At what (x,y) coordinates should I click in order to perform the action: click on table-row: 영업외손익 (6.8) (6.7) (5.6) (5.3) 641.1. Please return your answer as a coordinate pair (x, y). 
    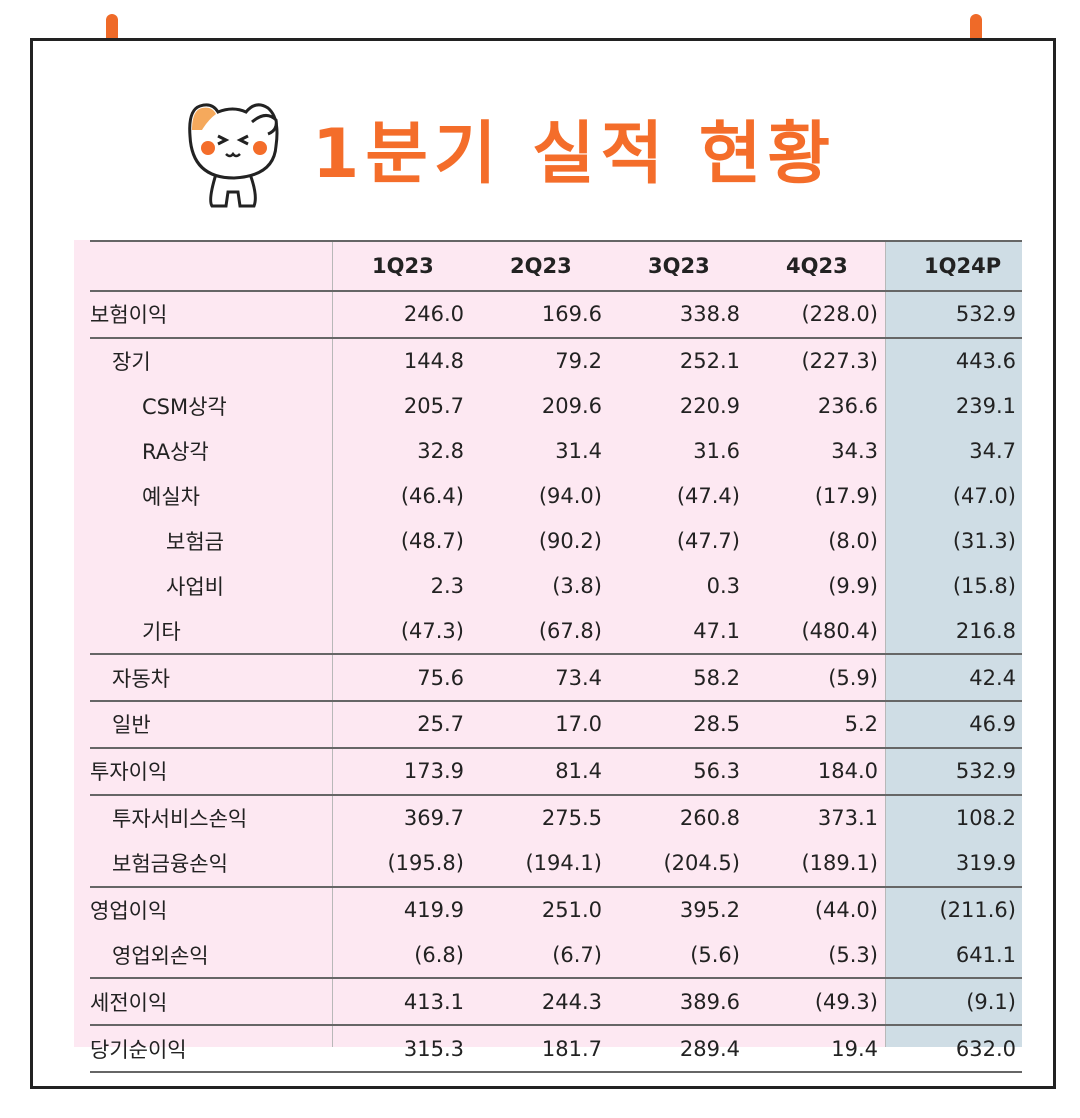
    Looking at the image, I should click on (556, 955).